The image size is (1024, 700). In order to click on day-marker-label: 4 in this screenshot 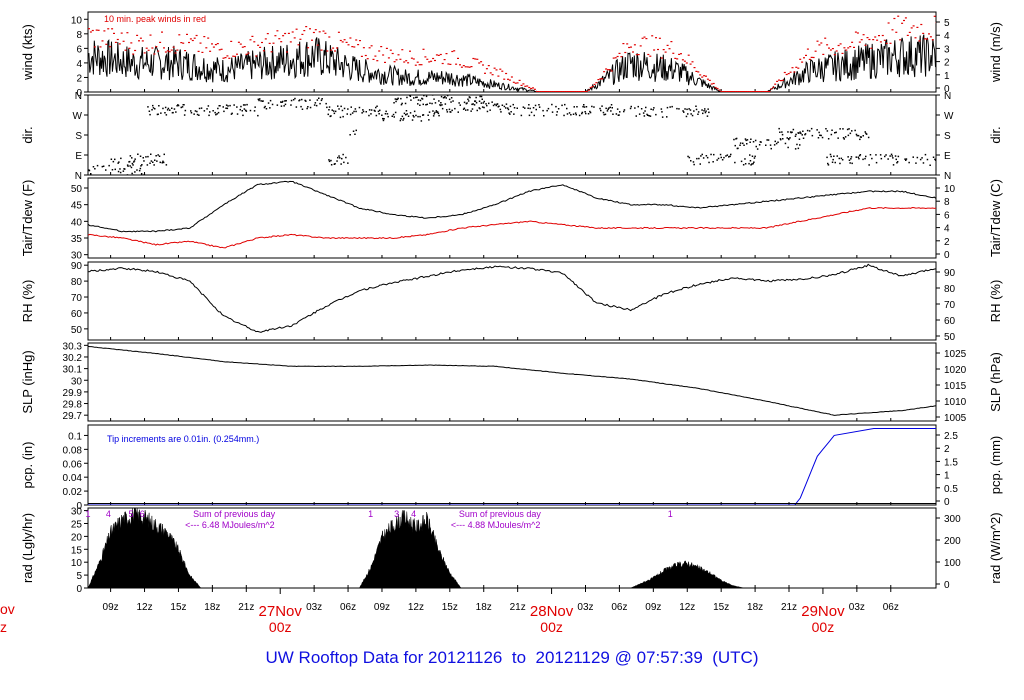, I will do `click(108, 514)`.